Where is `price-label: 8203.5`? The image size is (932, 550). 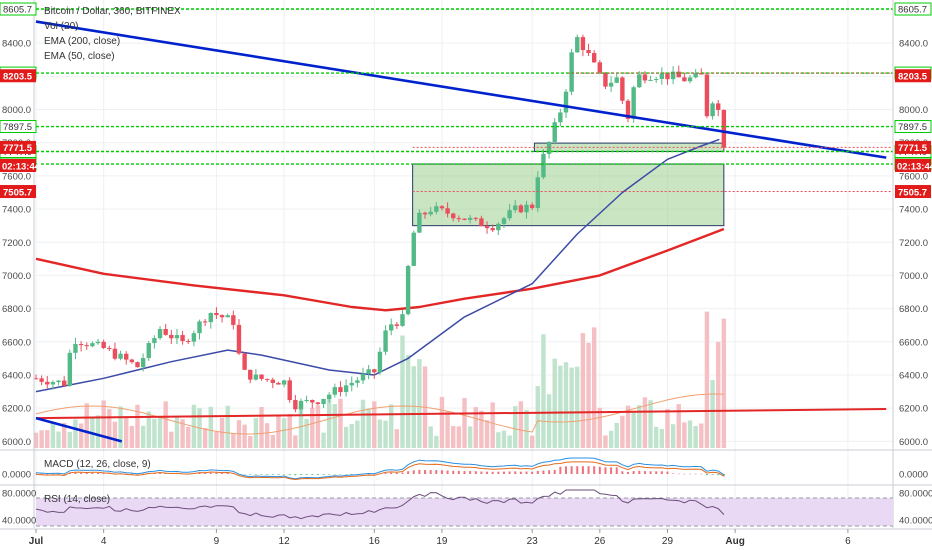
price-label: 8203.5 is located at coordinates (913, 77).